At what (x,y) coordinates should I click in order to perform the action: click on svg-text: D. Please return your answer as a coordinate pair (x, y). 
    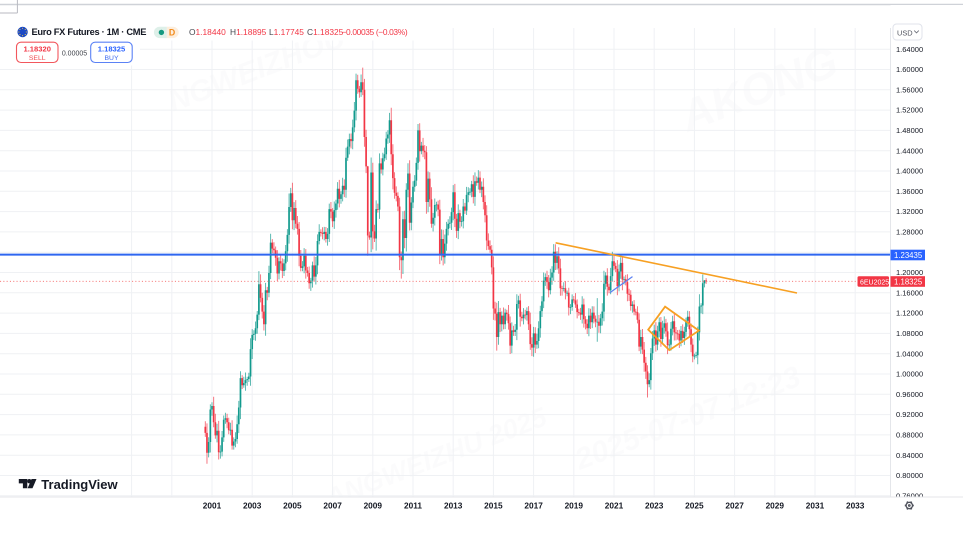
    Looking at the image, I should click on (172, 33).